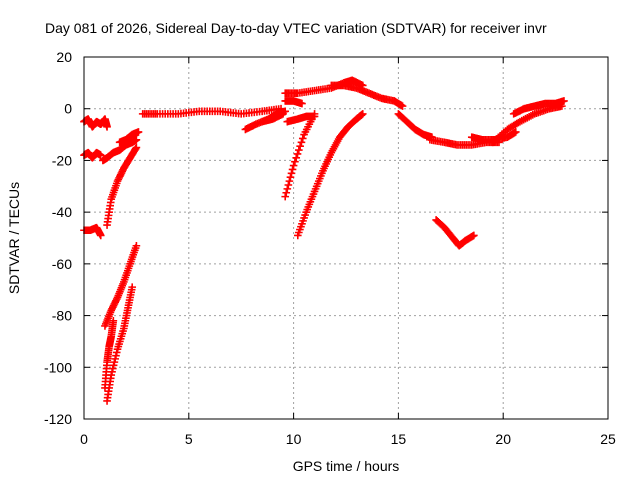 This screenshot has width=640, height=480. I want to click on y-tick-label: -120, so click(58, 419).